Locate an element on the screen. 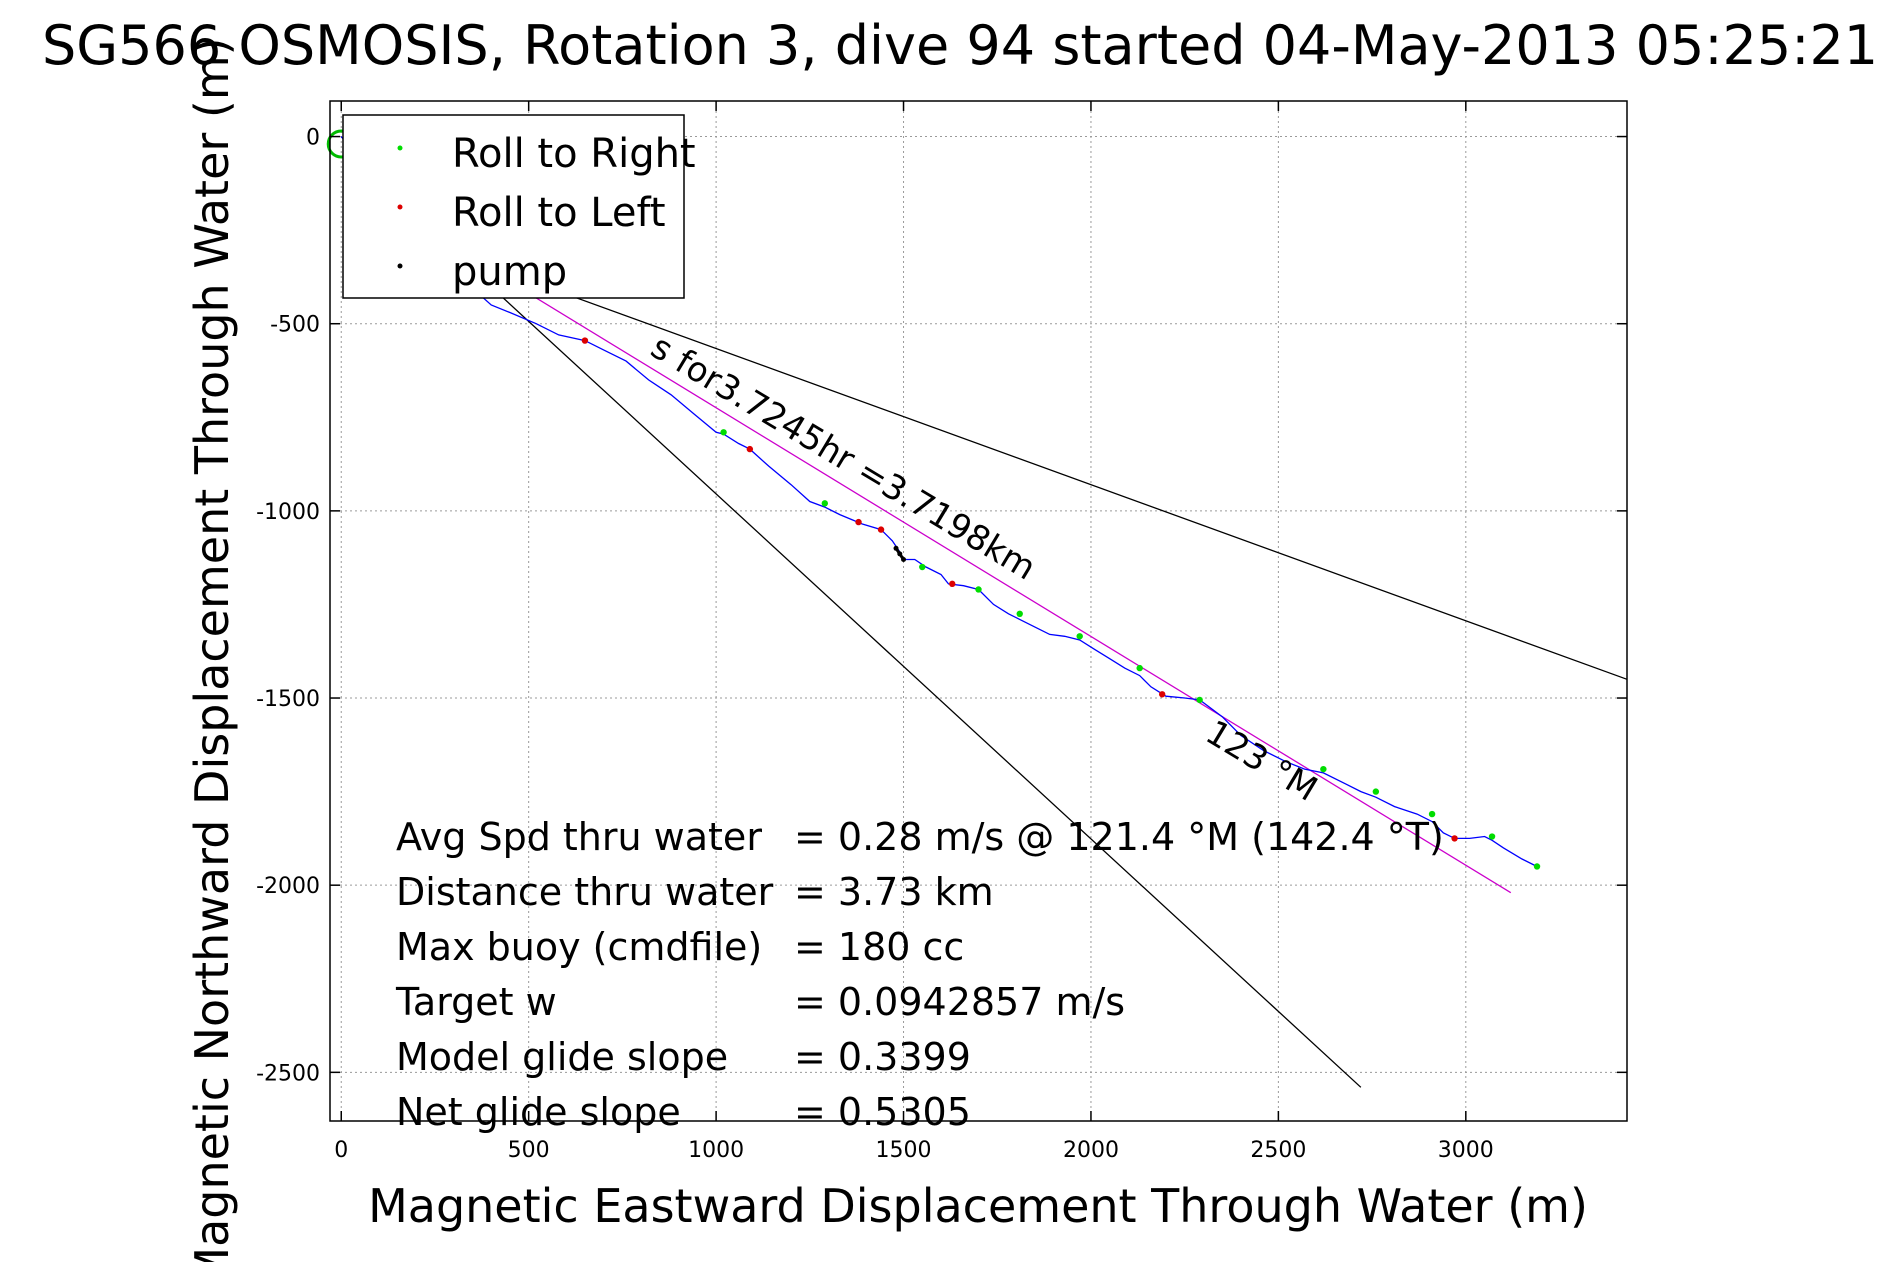 Image resolution: width=1891 pixels, height=1262 pixels. stat-value: = 0.5305 is located at coordinates (882, 1112).